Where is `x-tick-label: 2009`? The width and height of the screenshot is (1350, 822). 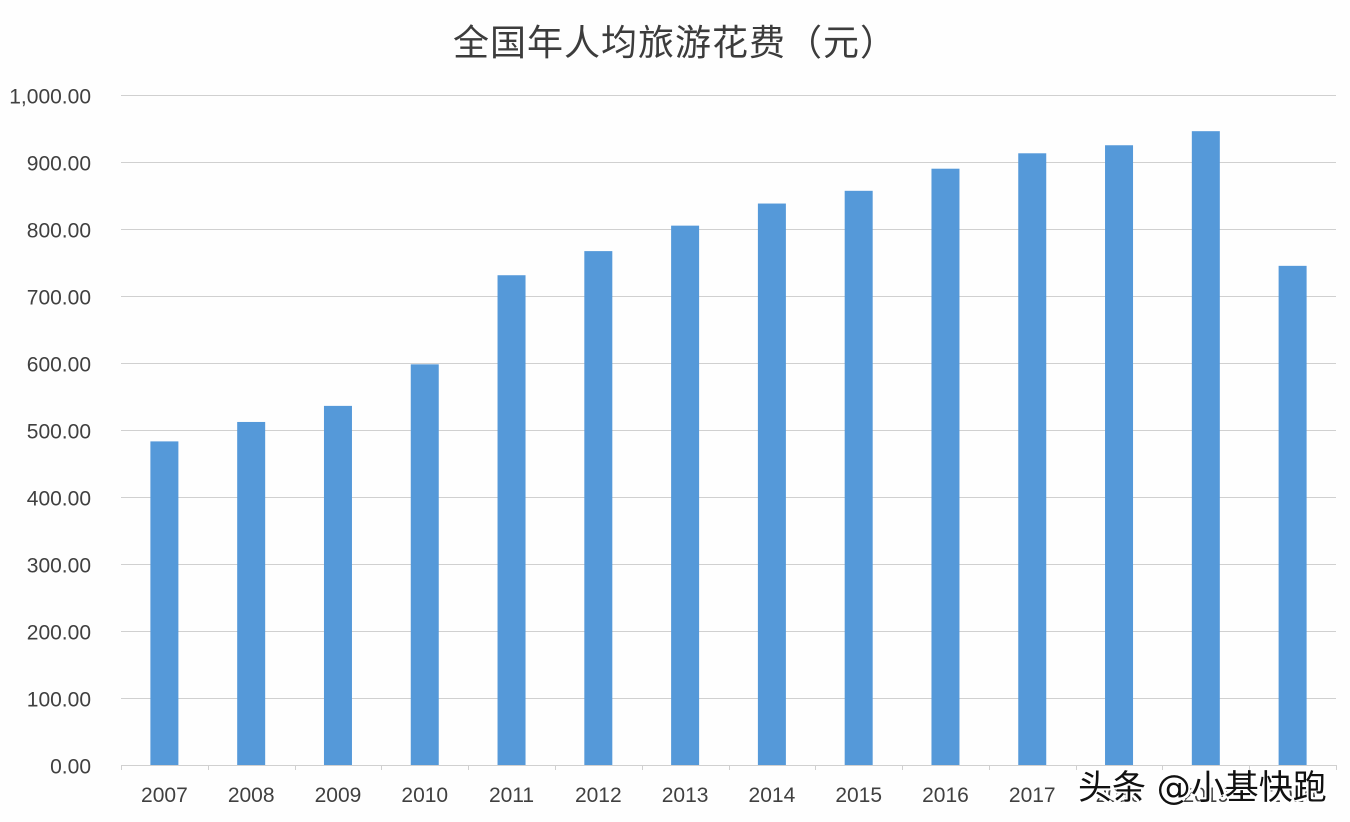
x-tick-label: 2009 is located at coordinates (338, 795).